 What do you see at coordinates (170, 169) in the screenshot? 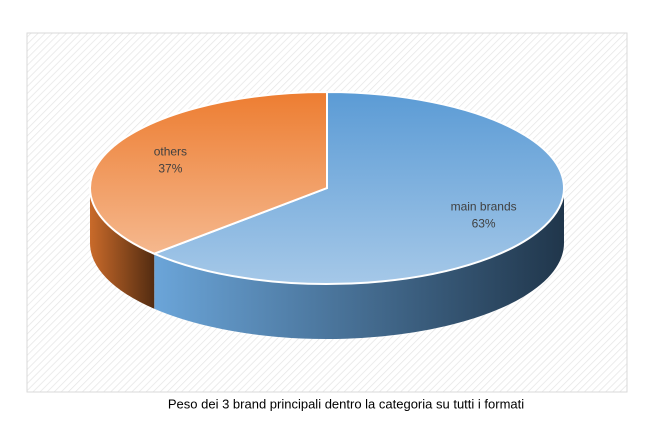
I see `slice-value-label: 37%` at bounding box center [170, 169].